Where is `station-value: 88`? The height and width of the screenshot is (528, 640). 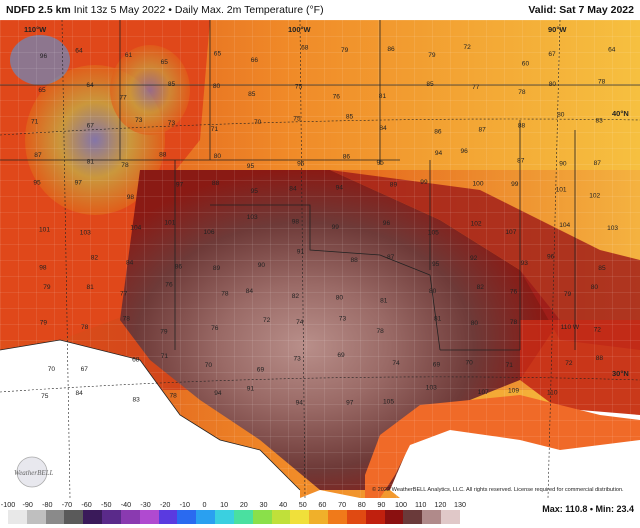 station-value: 88 is located at coordinates (522, 126).